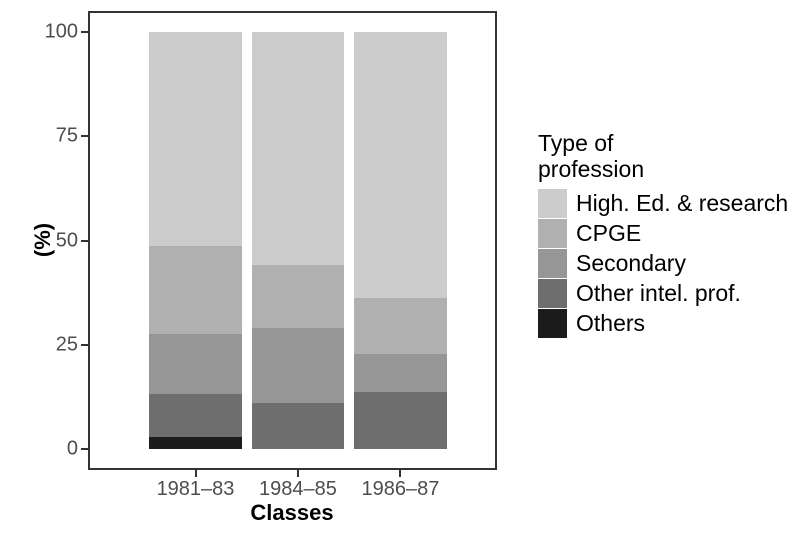 The width and height of the screenshot is (800, 533). Describe the element at coordinates (591, 169) in the screenshot. I see `legend-title-line2: profession` at that location.